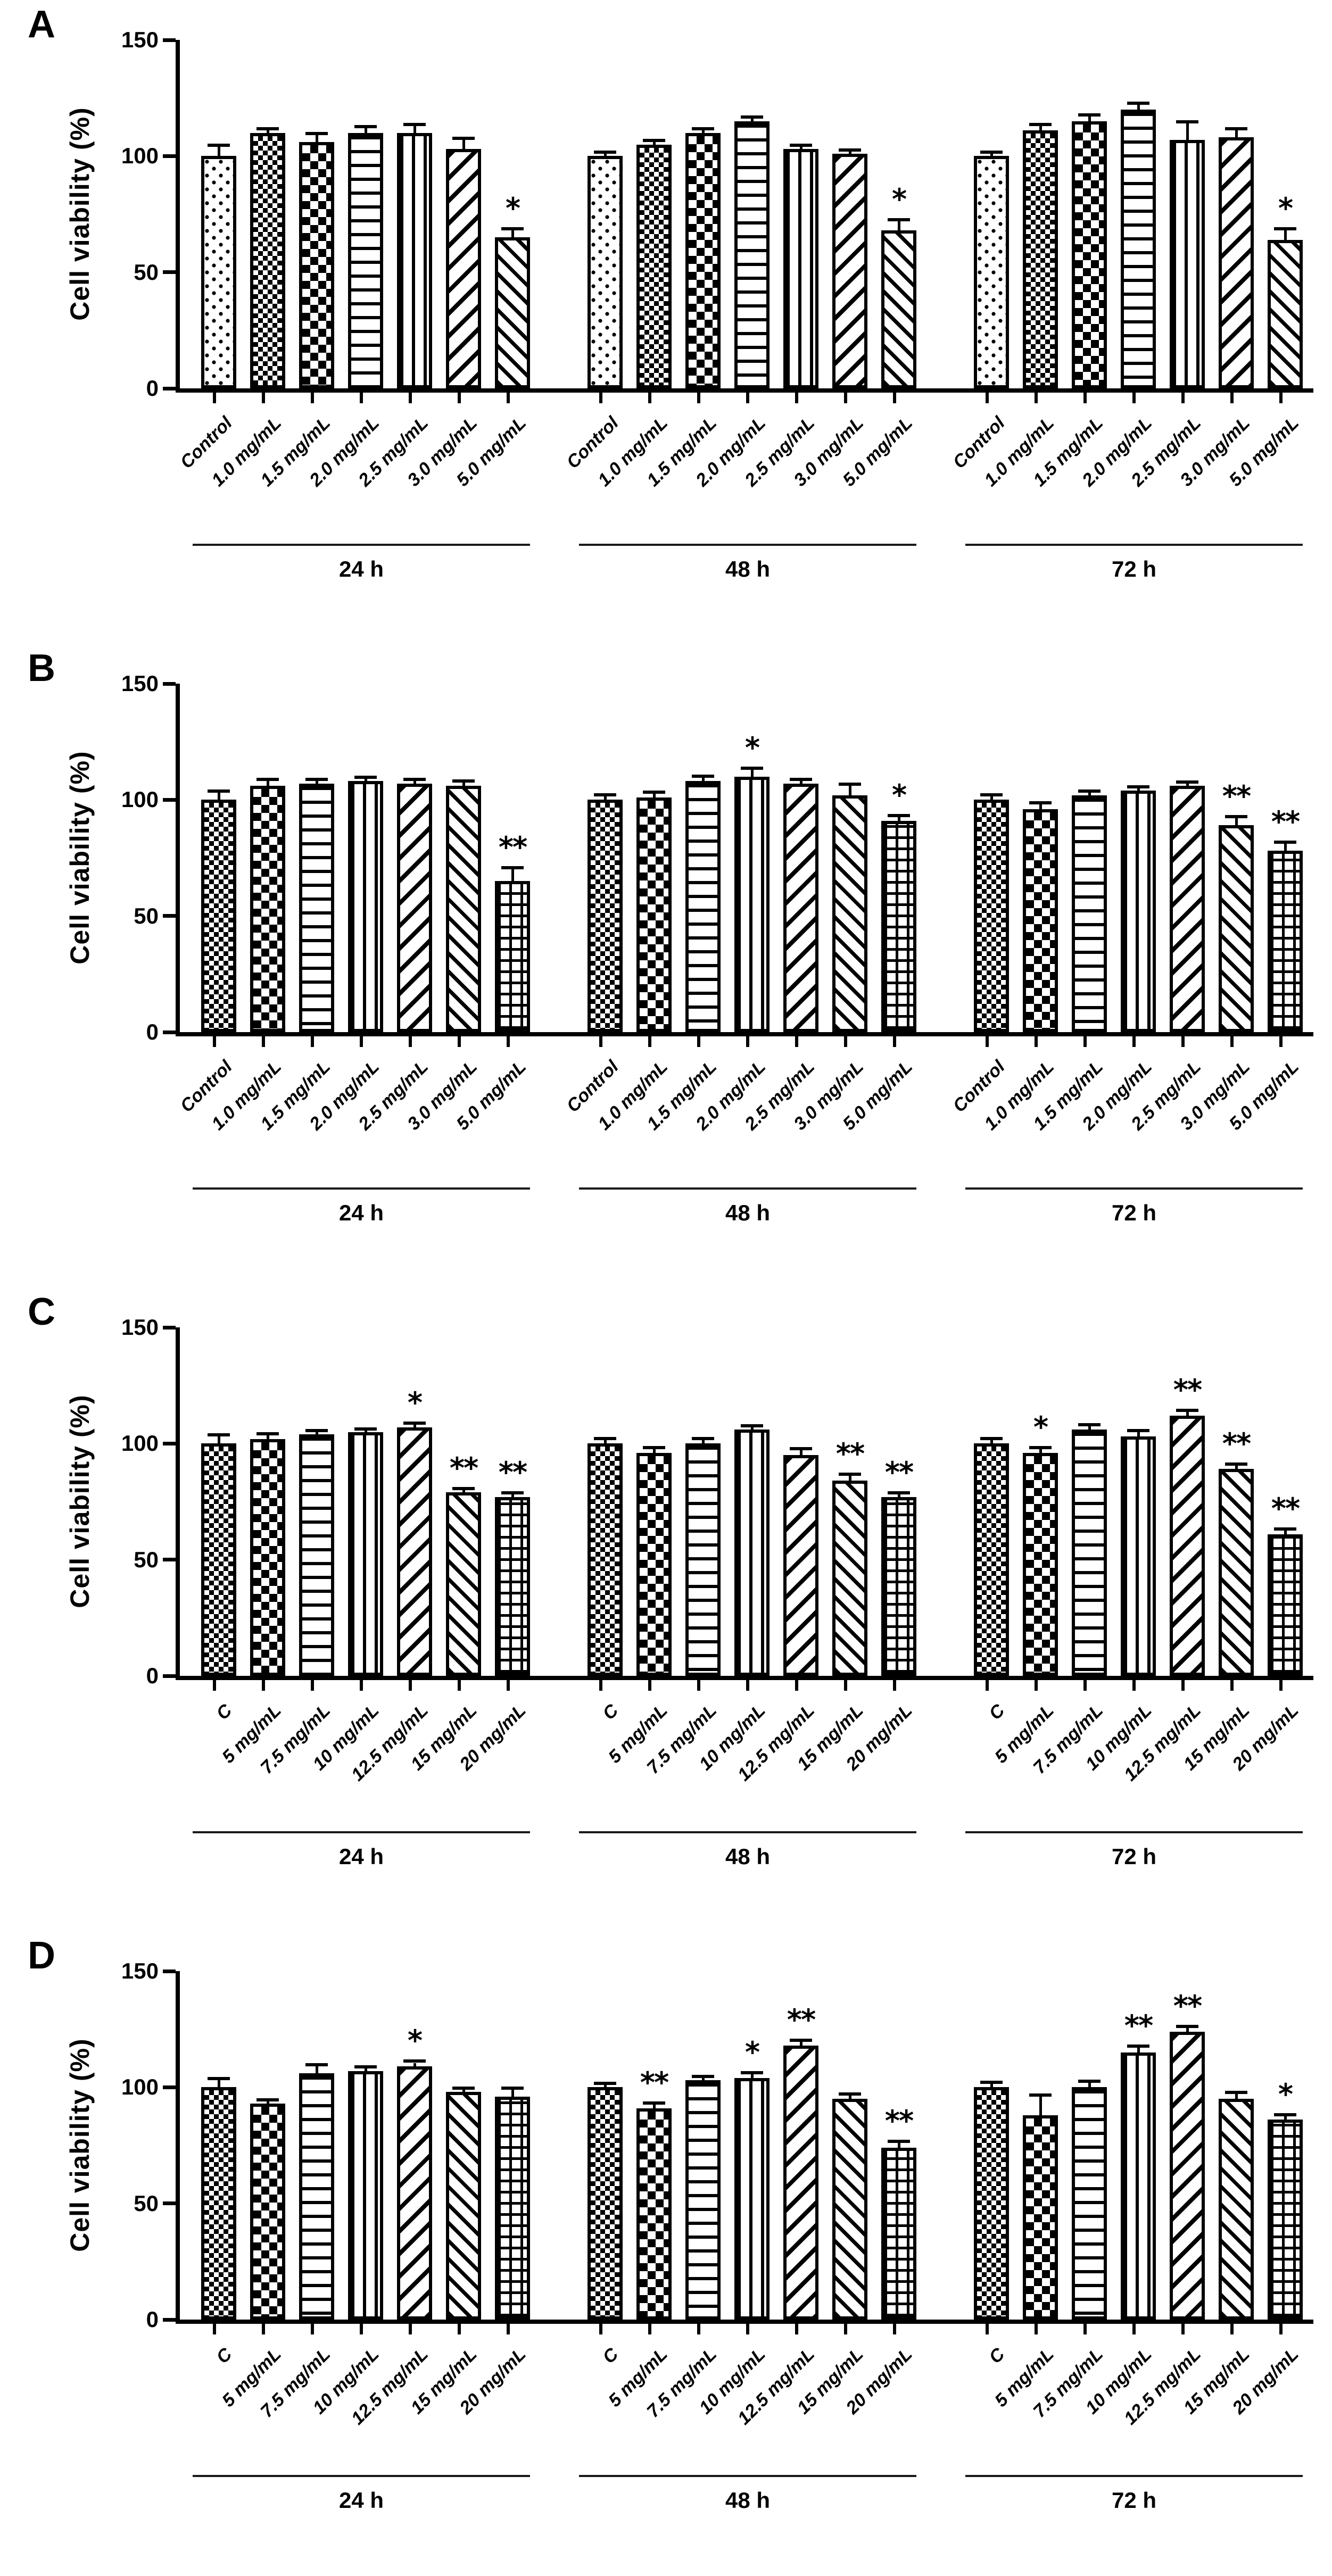 The width and height of the screenshot is (1332, 2576). What do you see at coordinates (224, 2356) in the screenshot?
I see `x-tick-label-text: C` at bounding box center [224, 2356].